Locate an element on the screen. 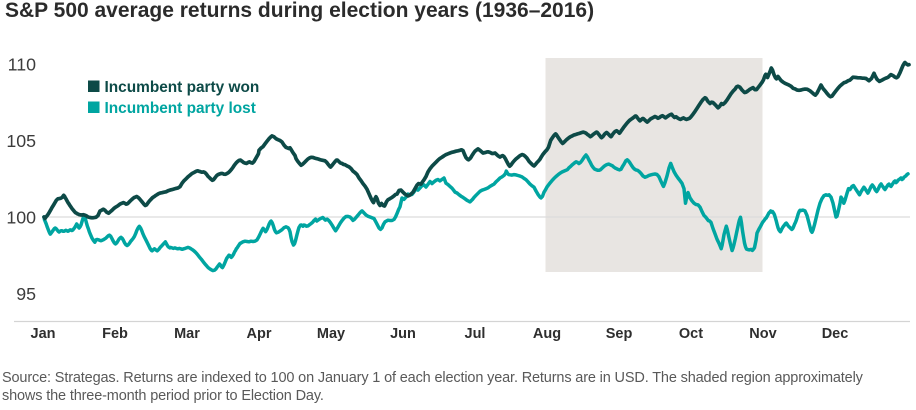  svg-text: Jan is located at coordinates (43, 334).